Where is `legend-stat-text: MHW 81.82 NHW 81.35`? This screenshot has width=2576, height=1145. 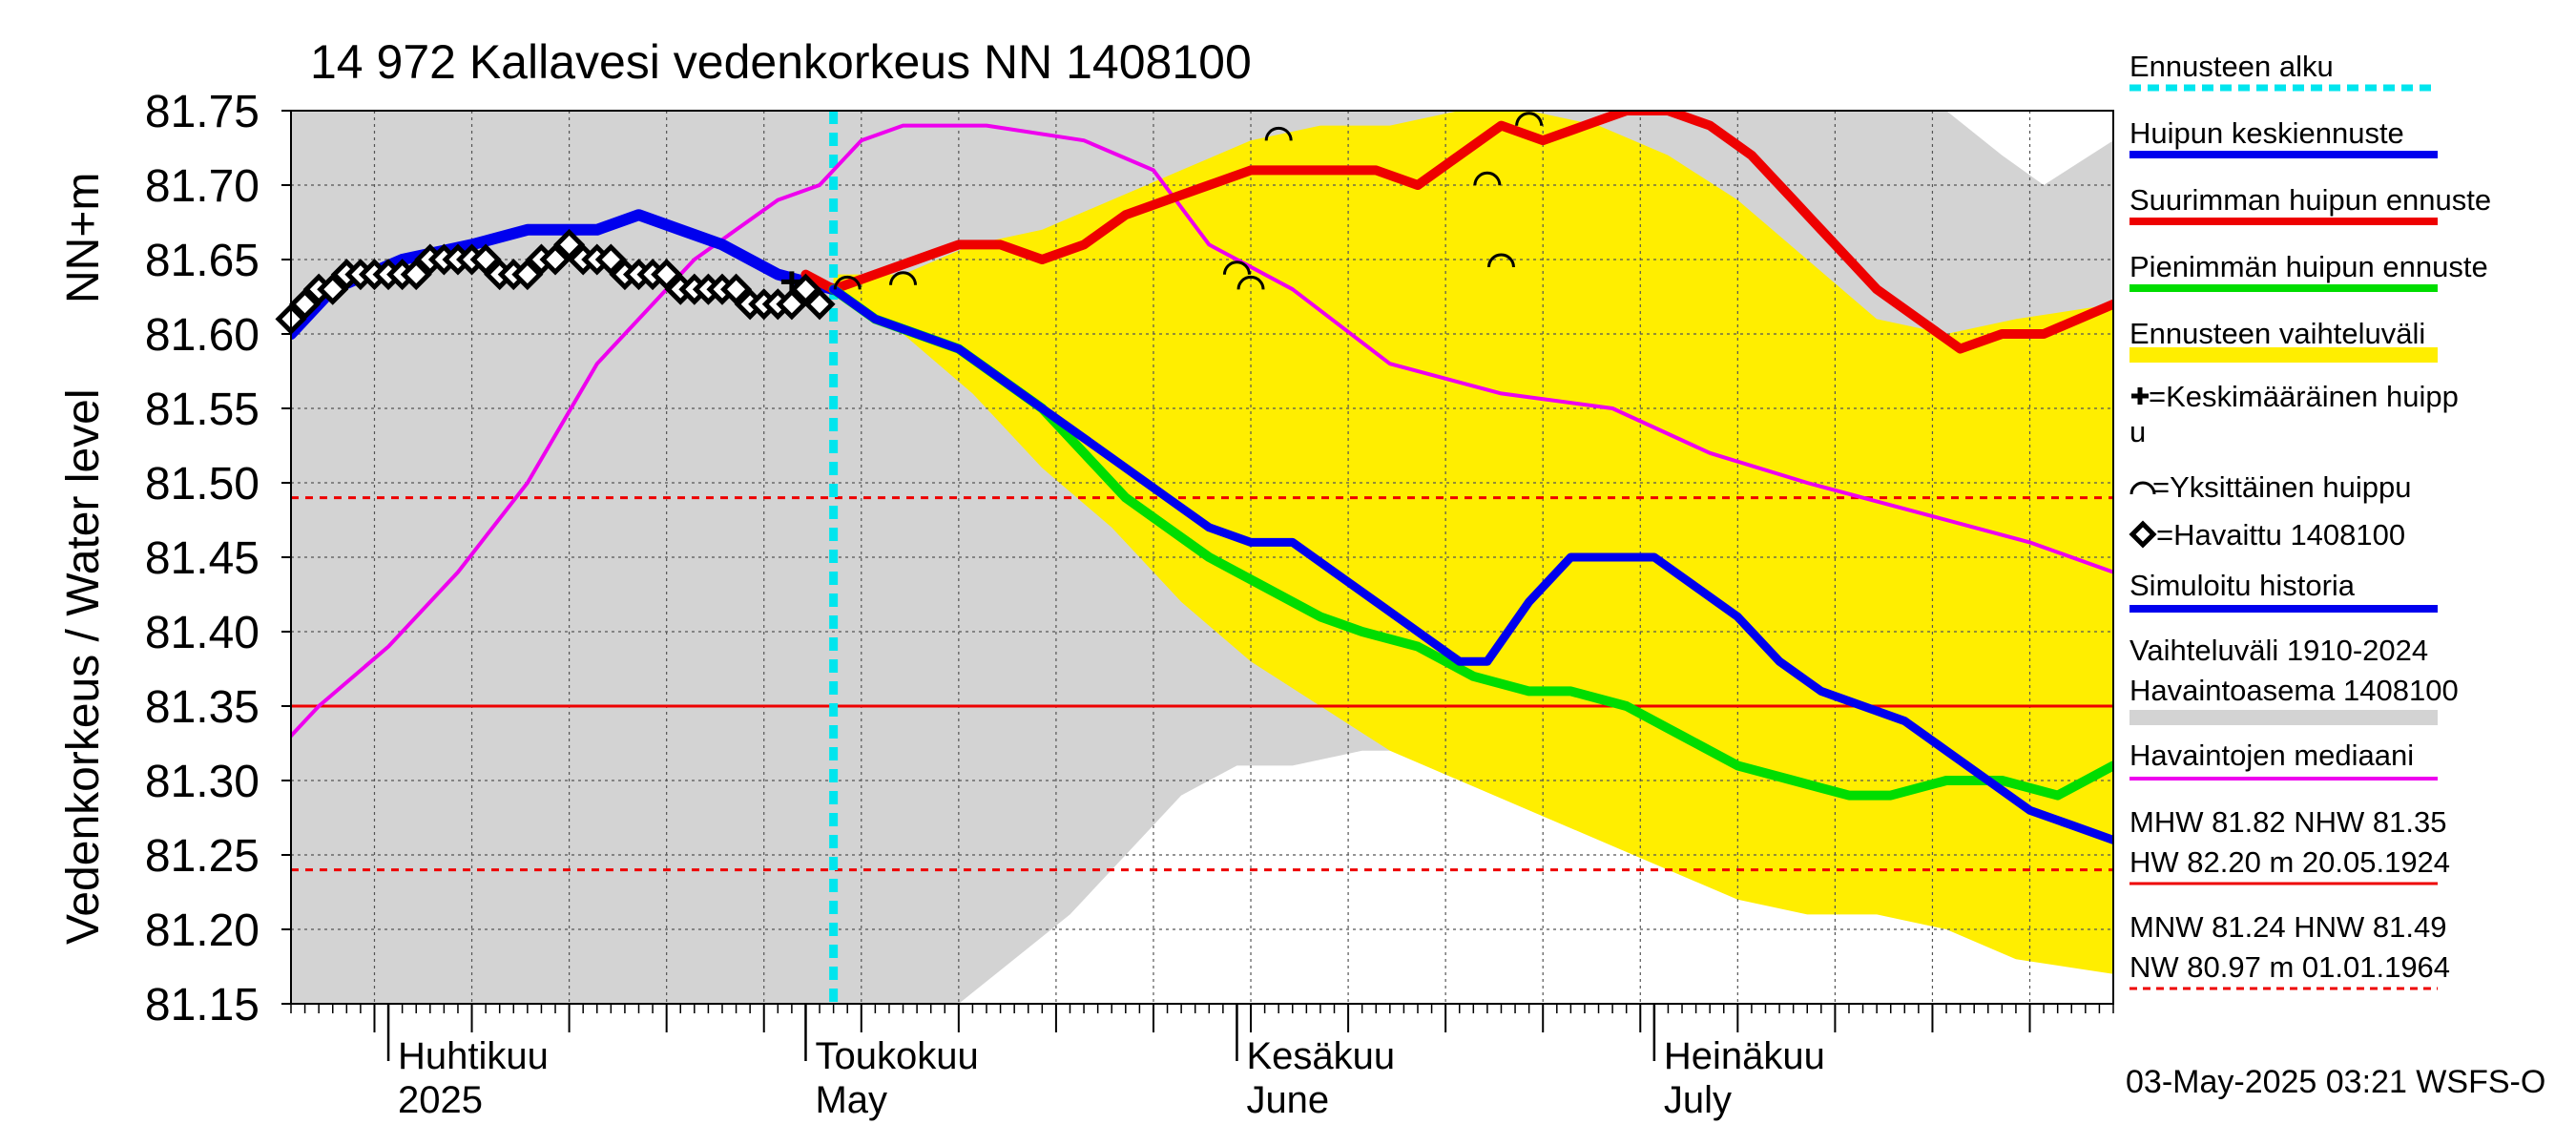 legend-stat-text: MHW 81.82 NHW 81.35 is located at coordinates (2288, 822).